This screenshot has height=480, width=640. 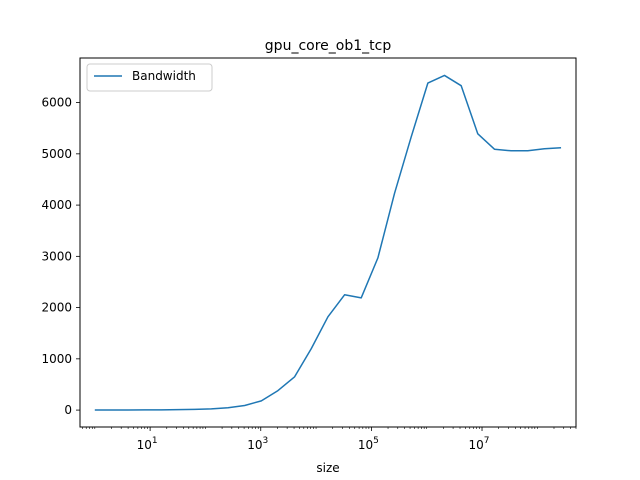 What do you see at coordinates (56, 103) in the screenshot?
I see `y-tick-label: 6000` at bounding box center [56, 103].